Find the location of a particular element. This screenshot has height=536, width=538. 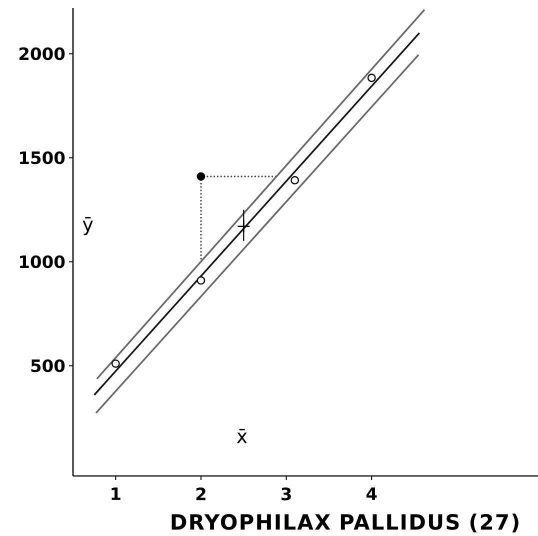

x-axis-title: DRYOPHILAX PALLIDUS (27) is located at coordinates (345, 523).